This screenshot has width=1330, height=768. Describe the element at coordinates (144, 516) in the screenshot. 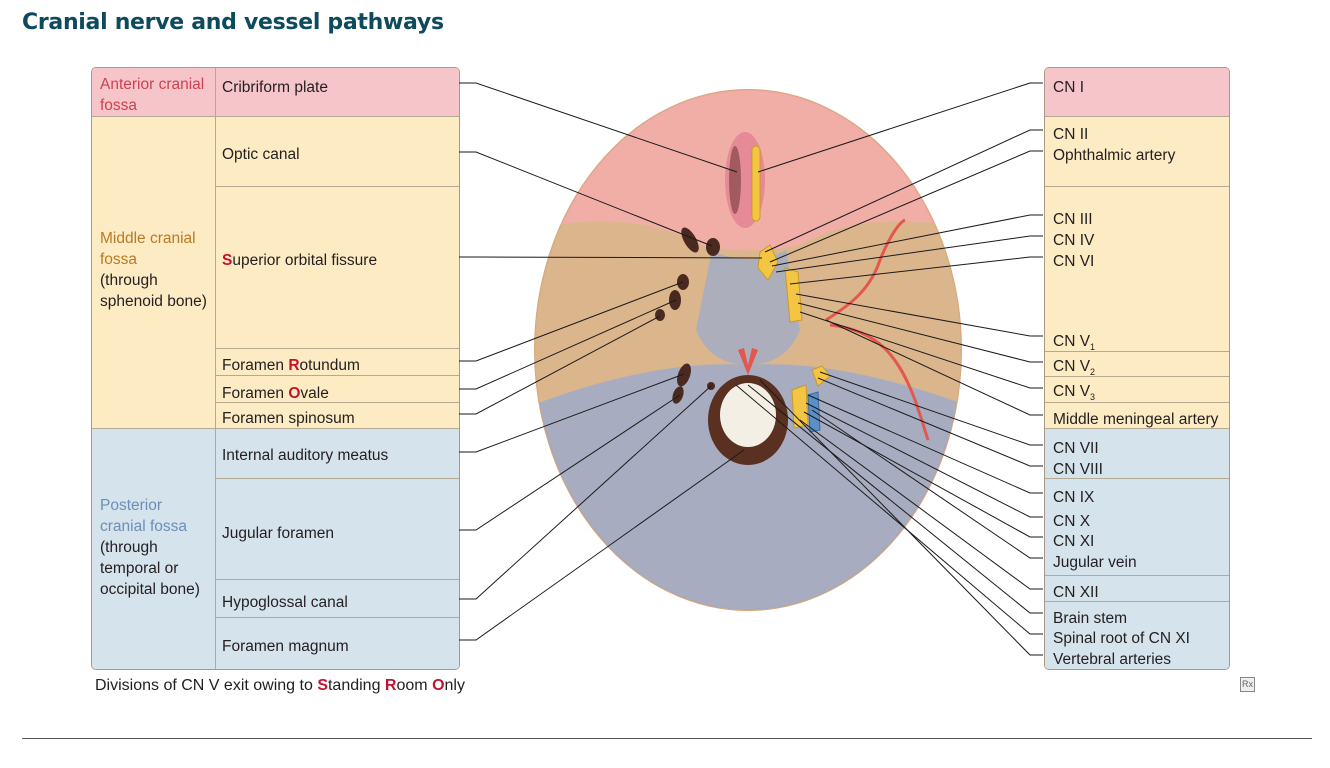

I see `posterior-fossa-text: Posterior cranial fossa` at that location.